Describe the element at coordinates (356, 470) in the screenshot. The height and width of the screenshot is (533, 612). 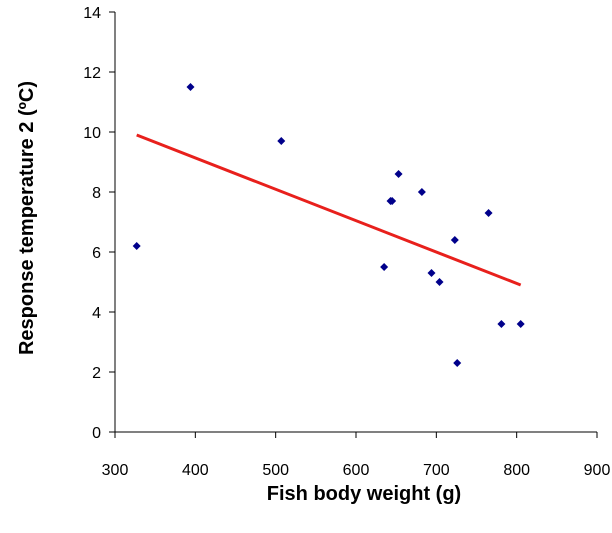
I see `x-tick-label: 600` at that location.